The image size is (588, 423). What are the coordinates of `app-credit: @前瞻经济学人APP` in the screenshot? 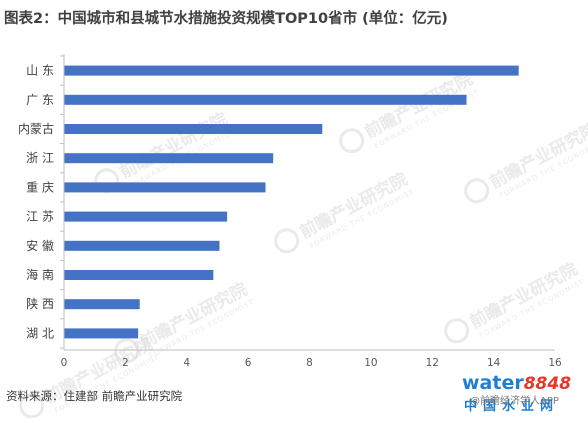 It's located at (514, 401).